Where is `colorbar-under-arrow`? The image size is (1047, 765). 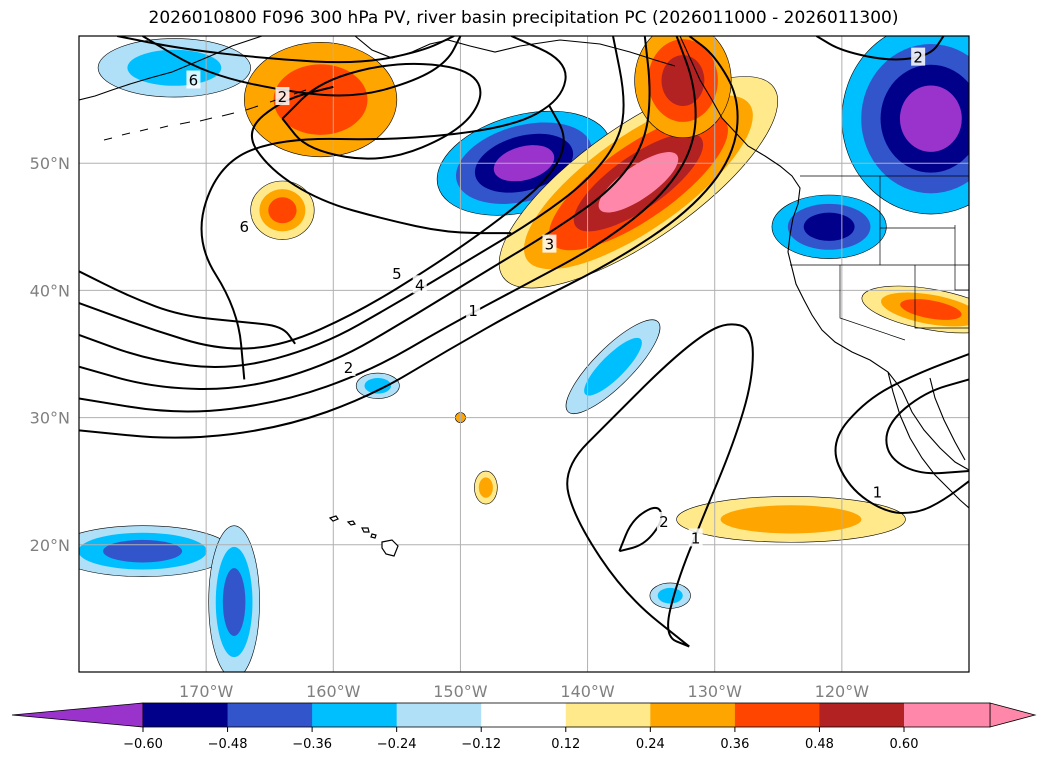 colorbar-under-arrow is located at coordinates (77, 715).